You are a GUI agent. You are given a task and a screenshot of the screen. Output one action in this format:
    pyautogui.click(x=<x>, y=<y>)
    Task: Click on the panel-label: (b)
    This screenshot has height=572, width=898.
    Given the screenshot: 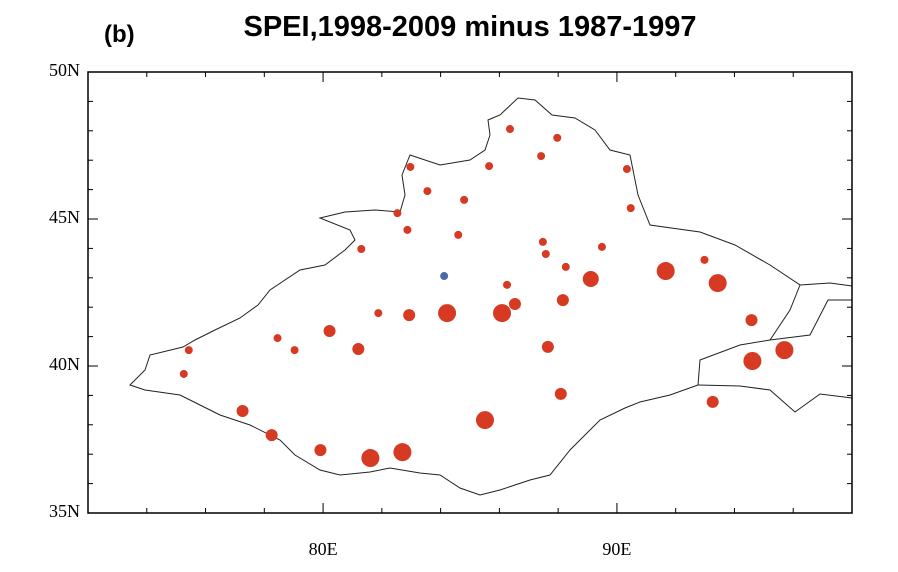 What is the action you would take?
    pyautogui.click(x=119, y=34)
    